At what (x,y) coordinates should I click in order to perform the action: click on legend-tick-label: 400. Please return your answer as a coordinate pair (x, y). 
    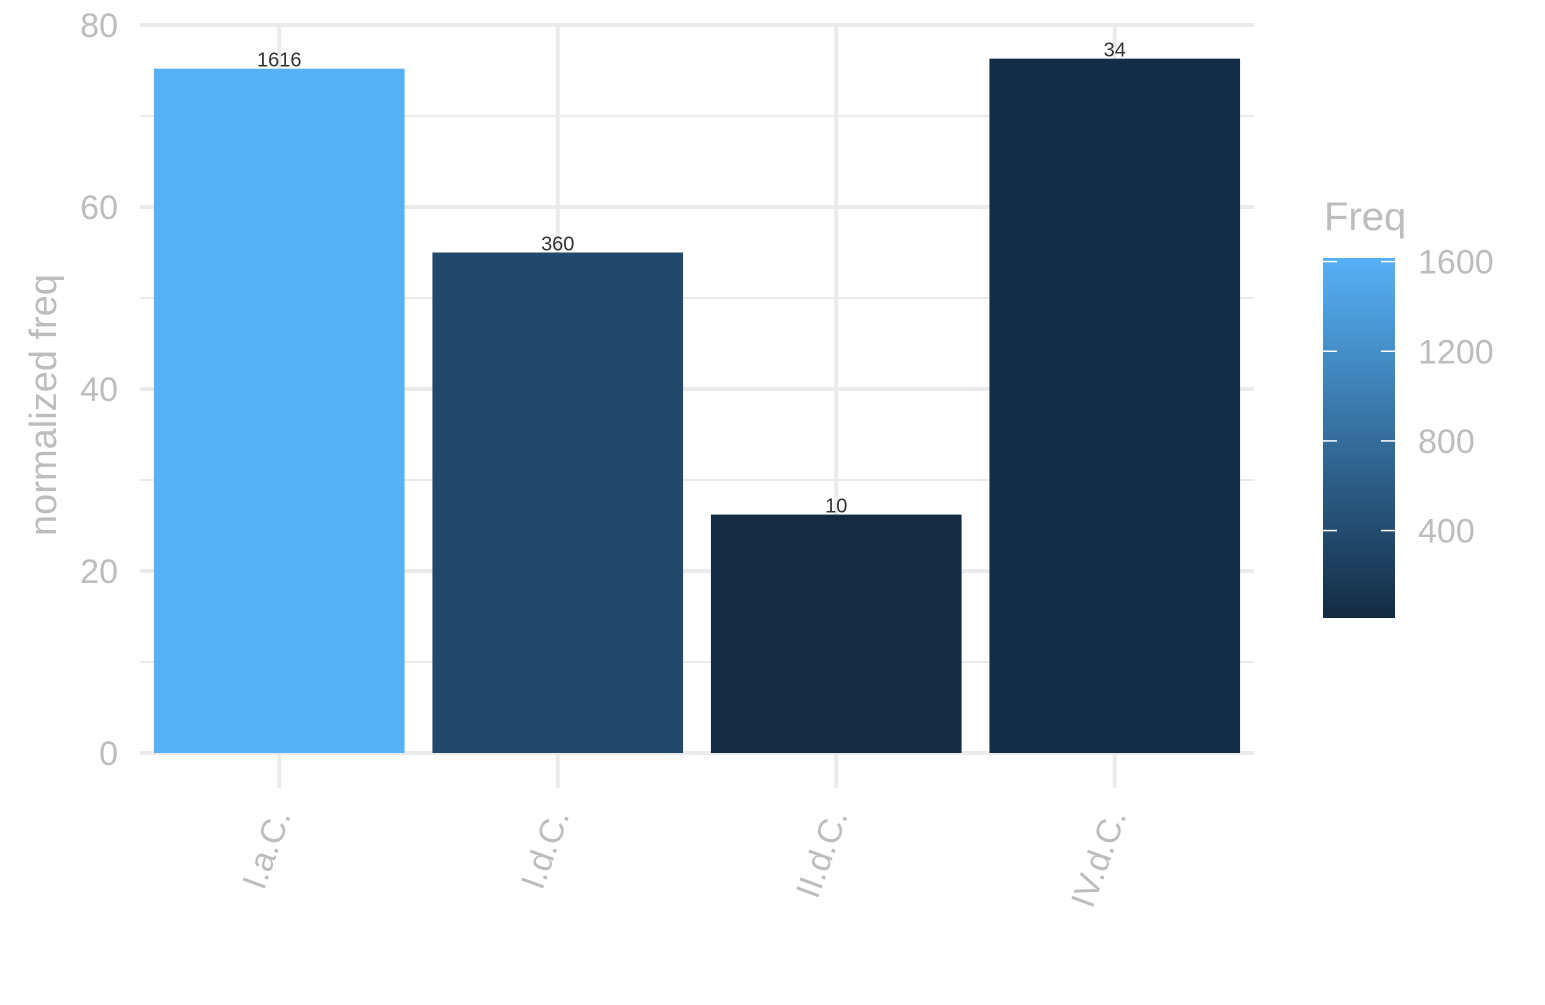
    Looking at the image, I should click on (1446, 532).